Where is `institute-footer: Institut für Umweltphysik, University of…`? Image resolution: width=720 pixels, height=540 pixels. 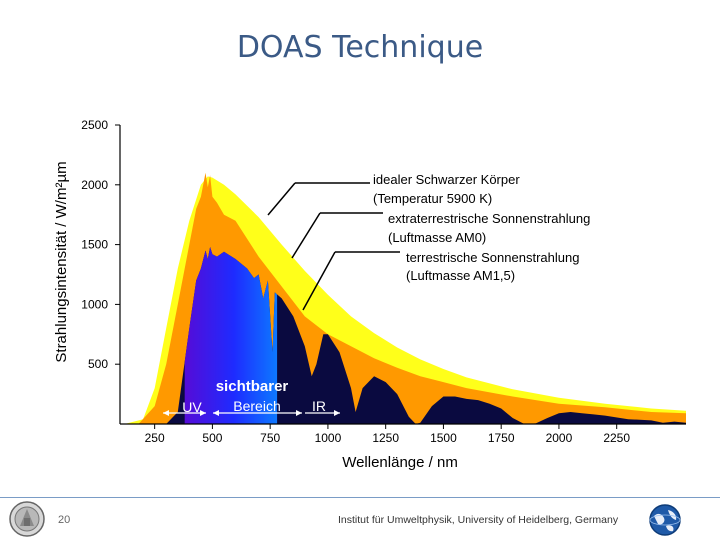 institute-footer: Institut für Umweltphysik, University of… is located at coordinates (478, 520).